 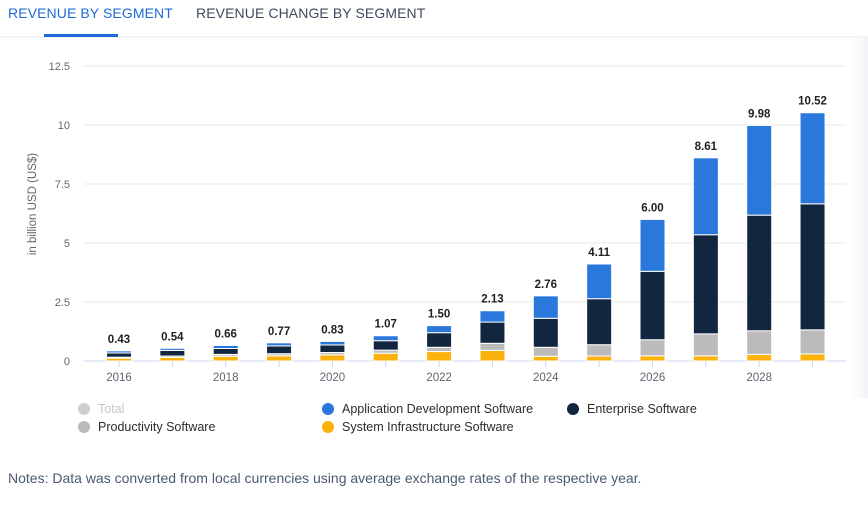 What do you see at coordinates (599, 253) in the screenshot?
I see `bar-total-label: 4.11` at bounding box center [599, 253].